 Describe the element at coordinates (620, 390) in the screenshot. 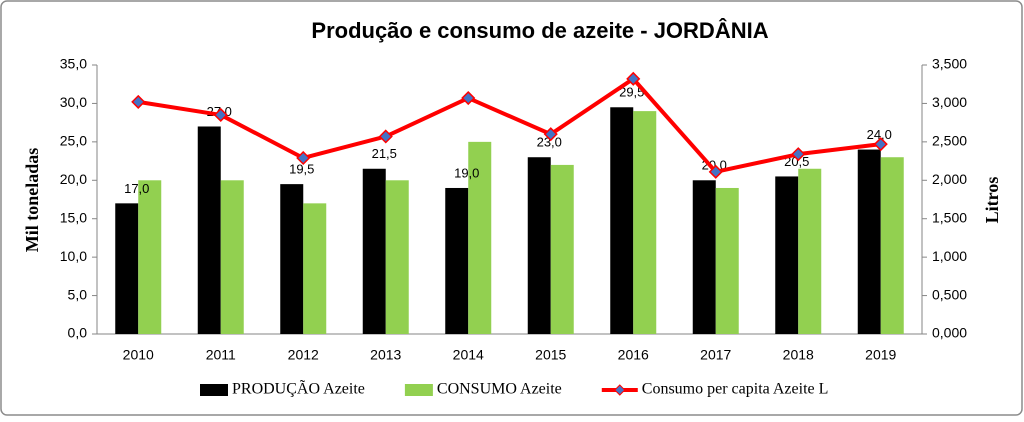

I see `legend-marker` at that location.